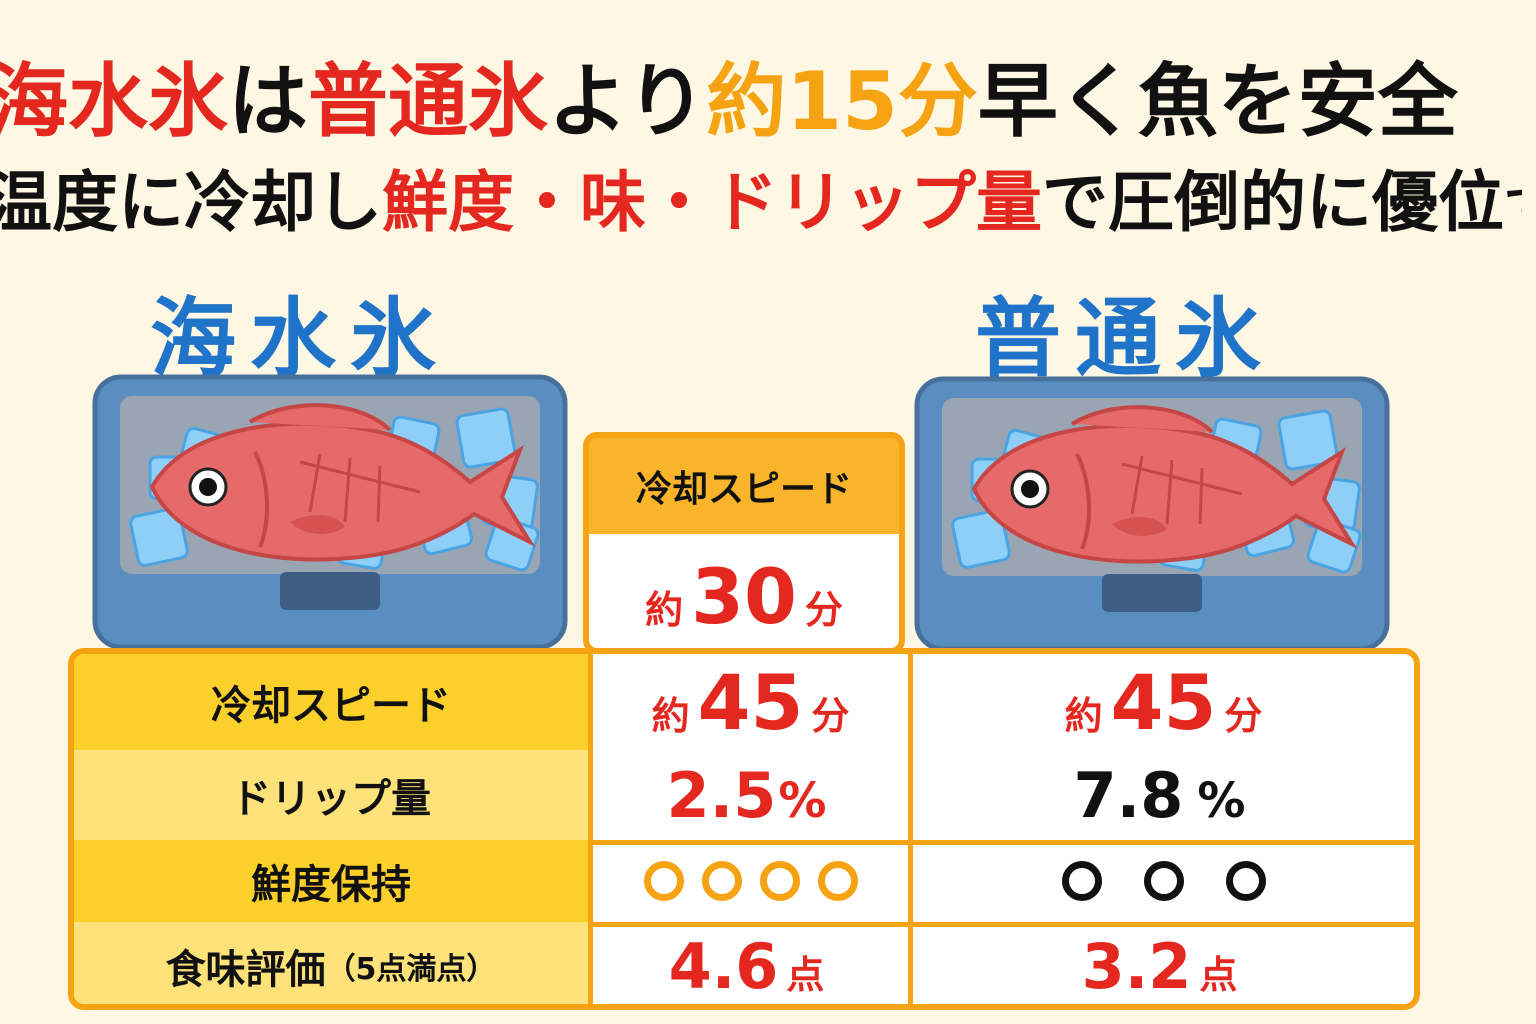 The height and width of the screenshot is (1024, 1536). I want to click on regular-cell, so click(1161, 881).